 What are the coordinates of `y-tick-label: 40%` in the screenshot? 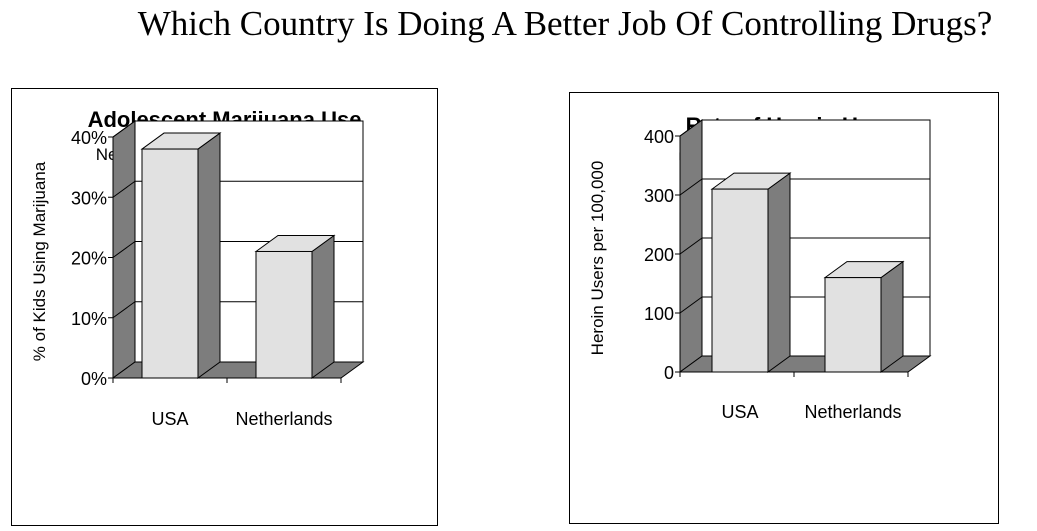 It's located at (89, 138).